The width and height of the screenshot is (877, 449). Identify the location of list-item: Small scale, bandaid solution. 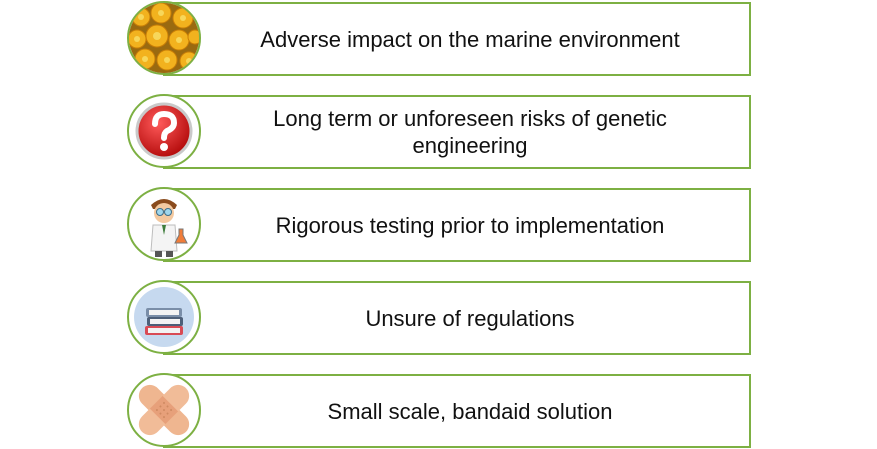
(439, 410).